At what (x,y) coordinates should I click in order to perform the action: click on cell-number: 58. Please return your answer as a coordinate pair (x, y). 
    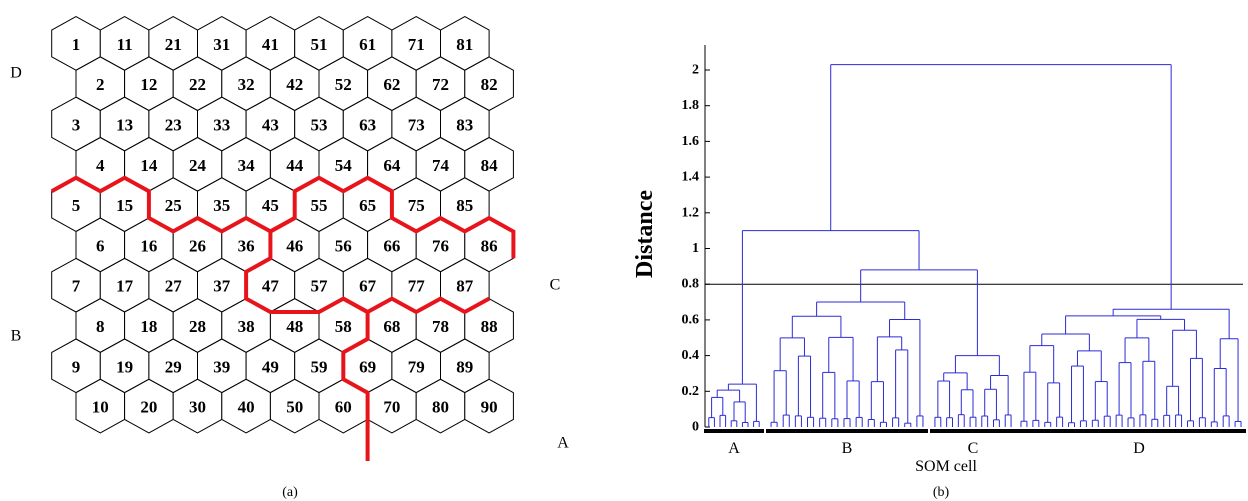
    Looking at the image, I should click on (343, 326).